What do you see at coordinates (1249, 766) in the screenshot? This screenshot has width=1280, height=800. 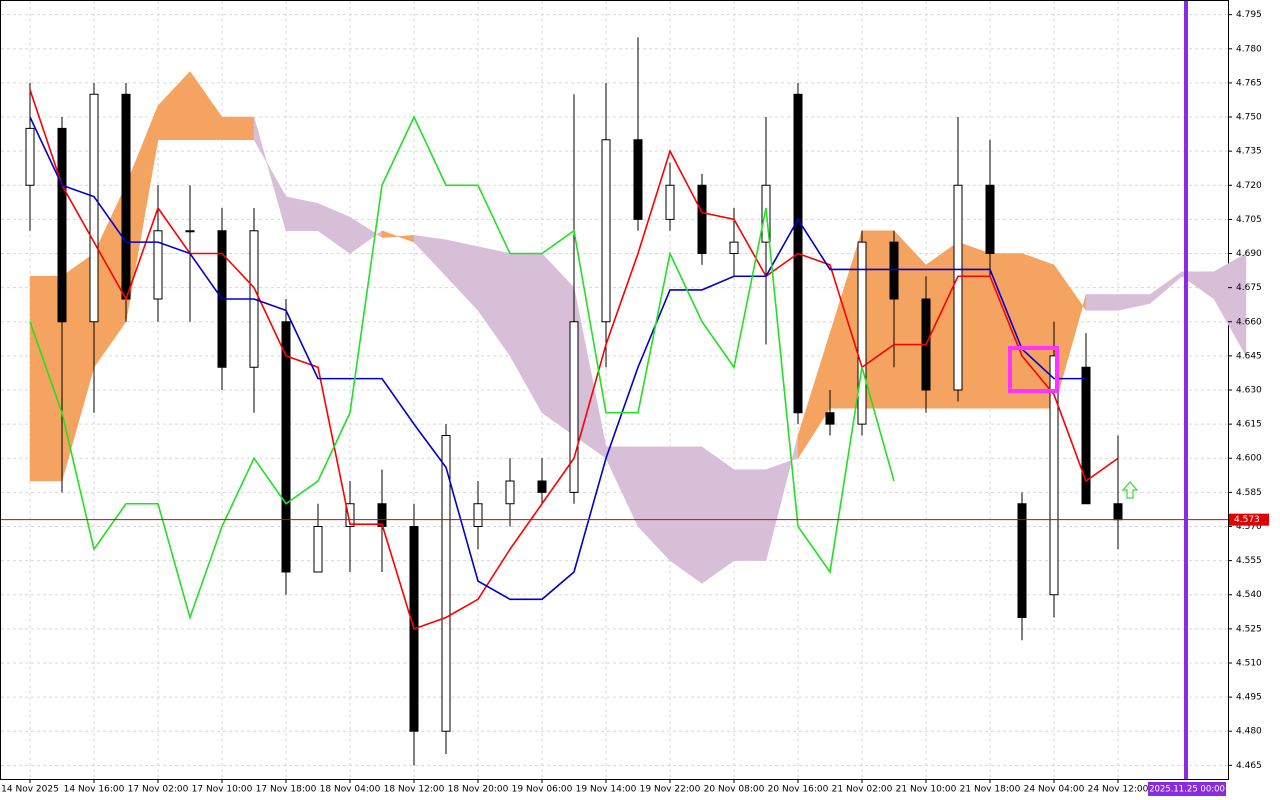 I see `y-tick-label: 4.465` at bounding box center [1249, 766].